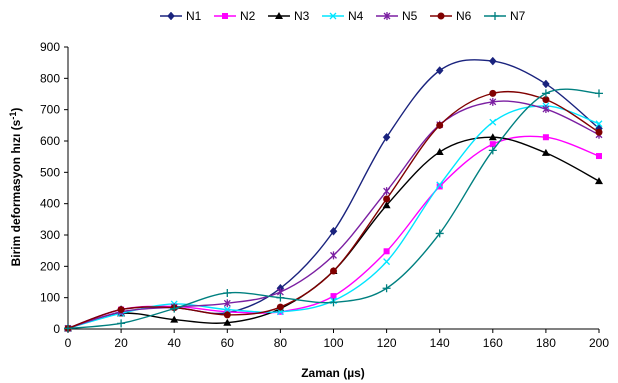  I want to click on legend-item-n5: N5, so click(397, 16).